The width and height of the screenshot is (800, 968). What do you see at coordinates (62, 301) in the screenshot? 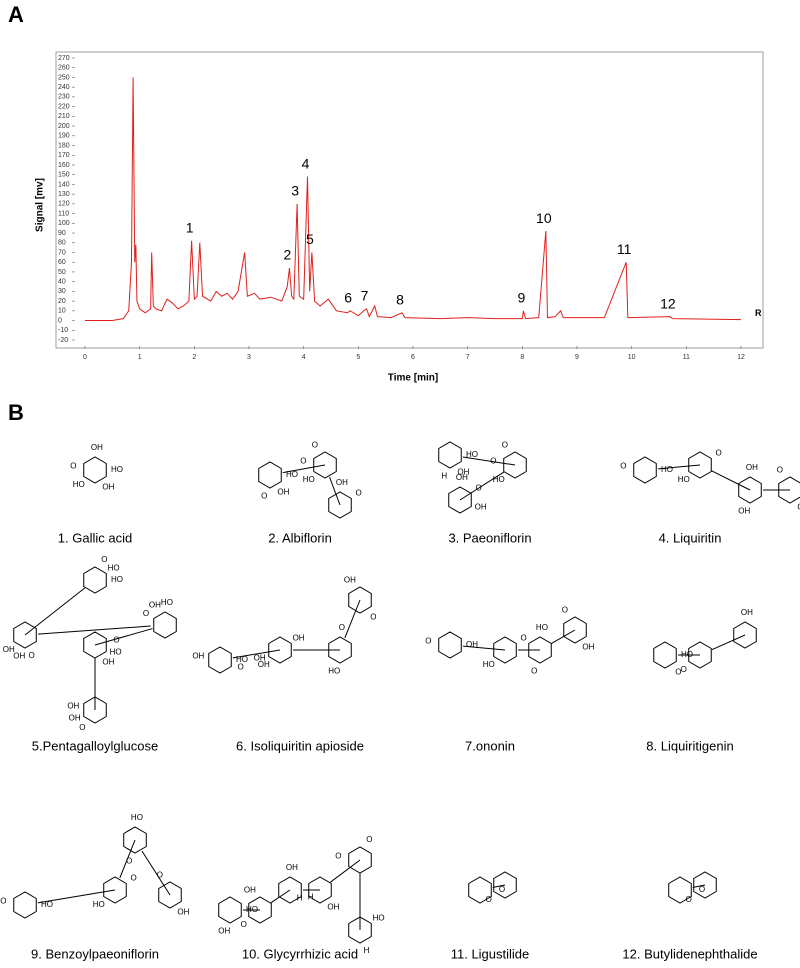
I see `y-tick-label: 20` at bounding box center [62, 301].